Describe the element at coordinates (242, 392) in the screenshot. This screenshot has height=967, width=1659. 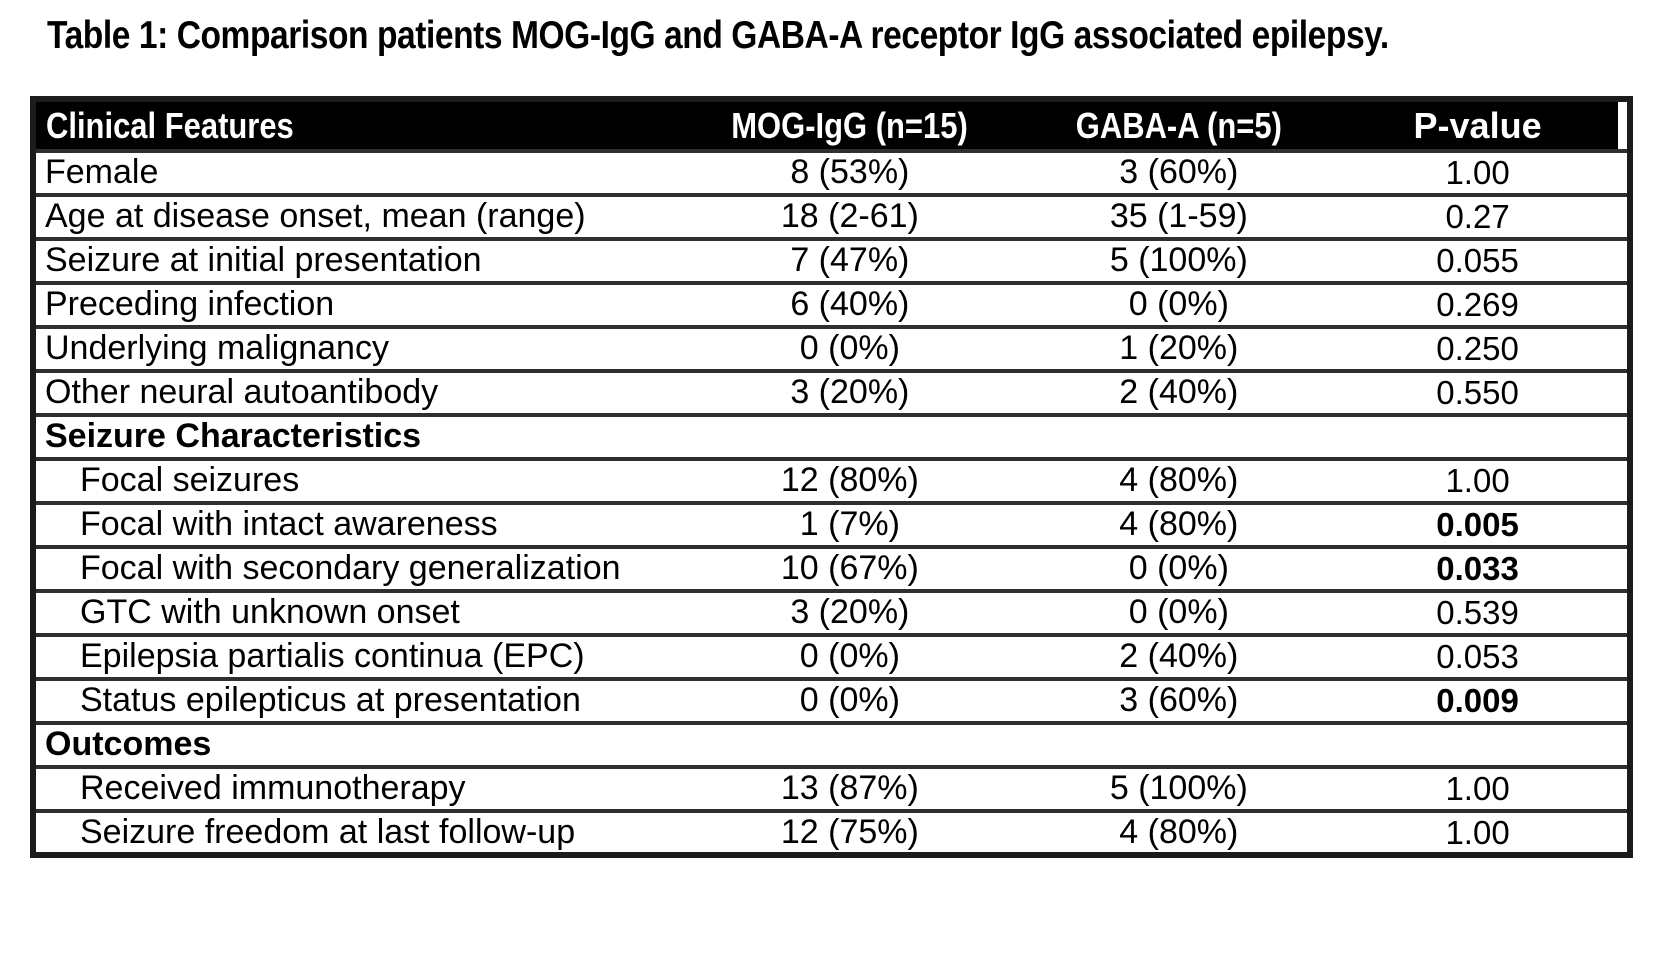
I see `feature-cell: Other neural autoantibody` at that location.